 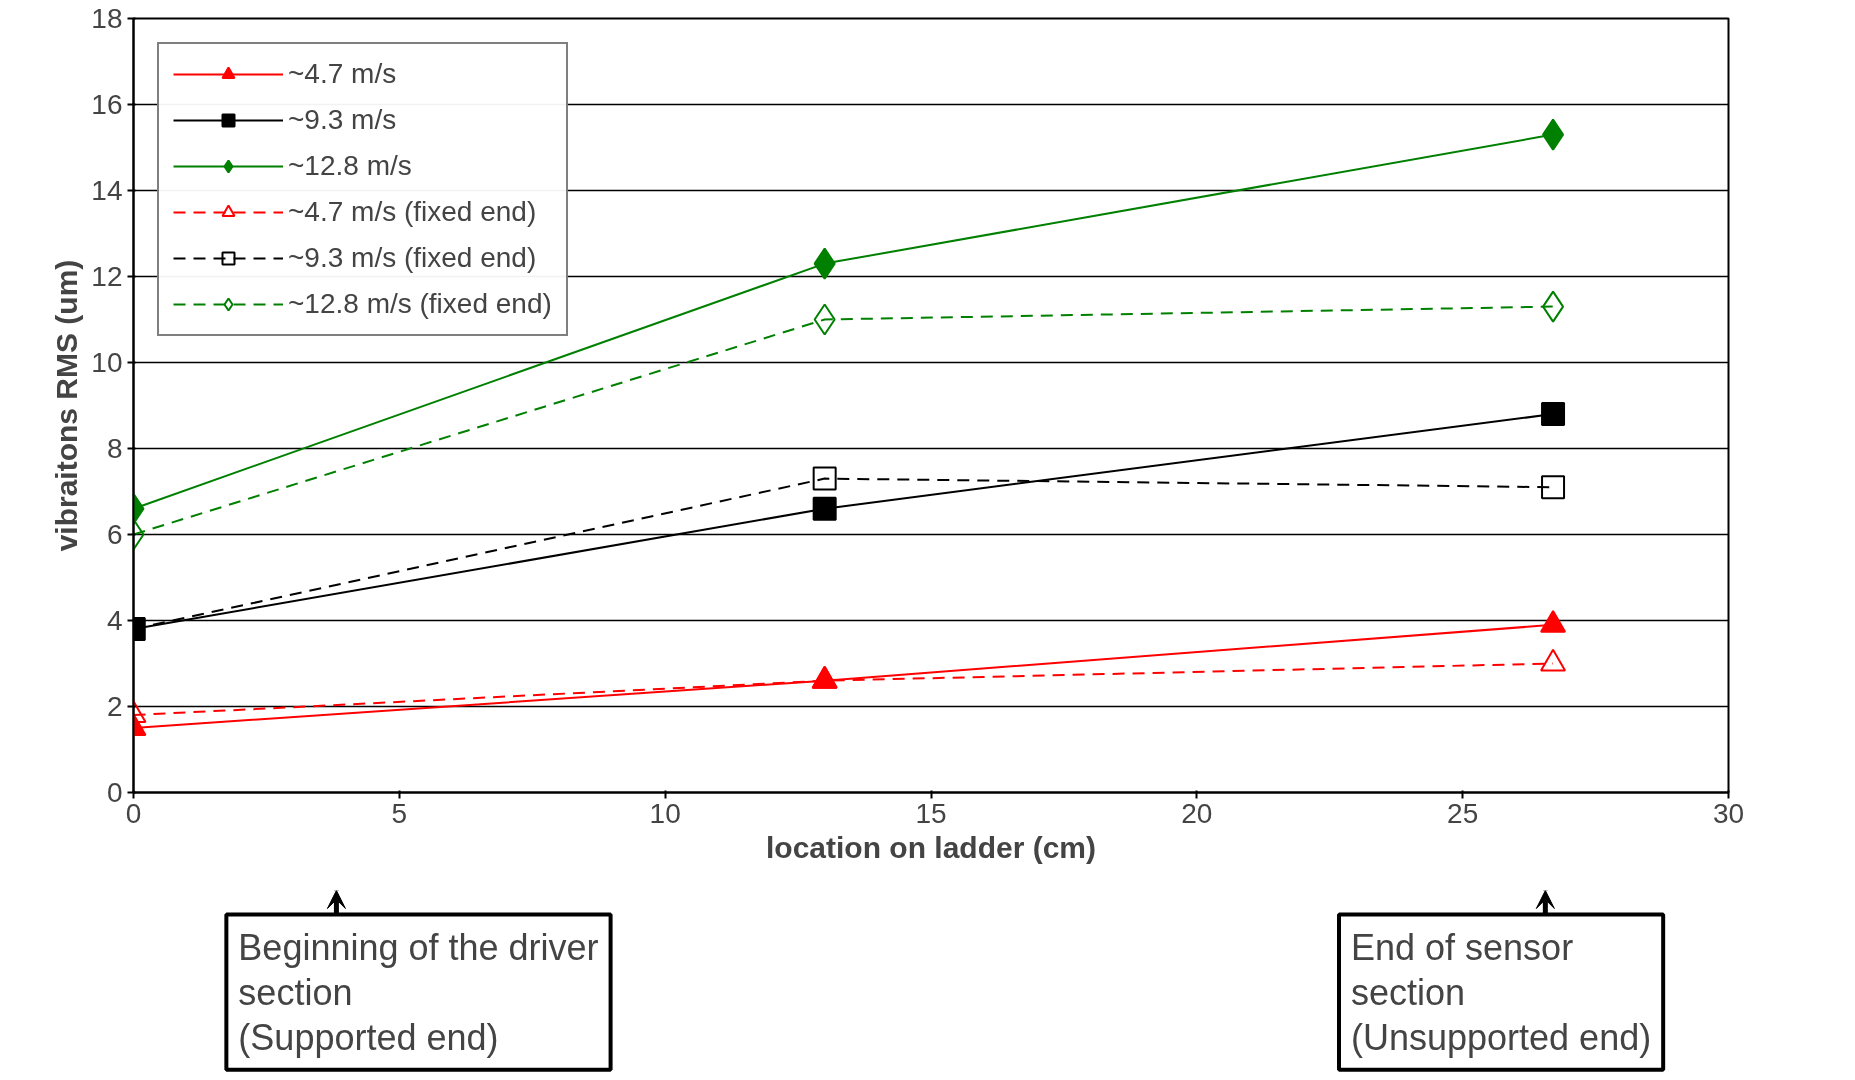 What do you see at coordinates (342, 74) in the screenshot?
I see `legend-label: ~4.7 m/s` at bounding box center [342, 74].